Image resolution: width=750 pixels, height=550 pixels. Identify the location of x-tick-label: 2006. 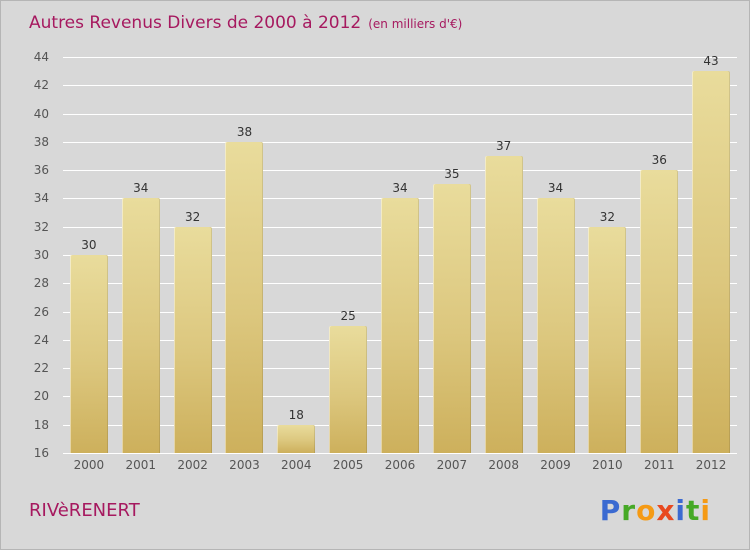
(400, 465).